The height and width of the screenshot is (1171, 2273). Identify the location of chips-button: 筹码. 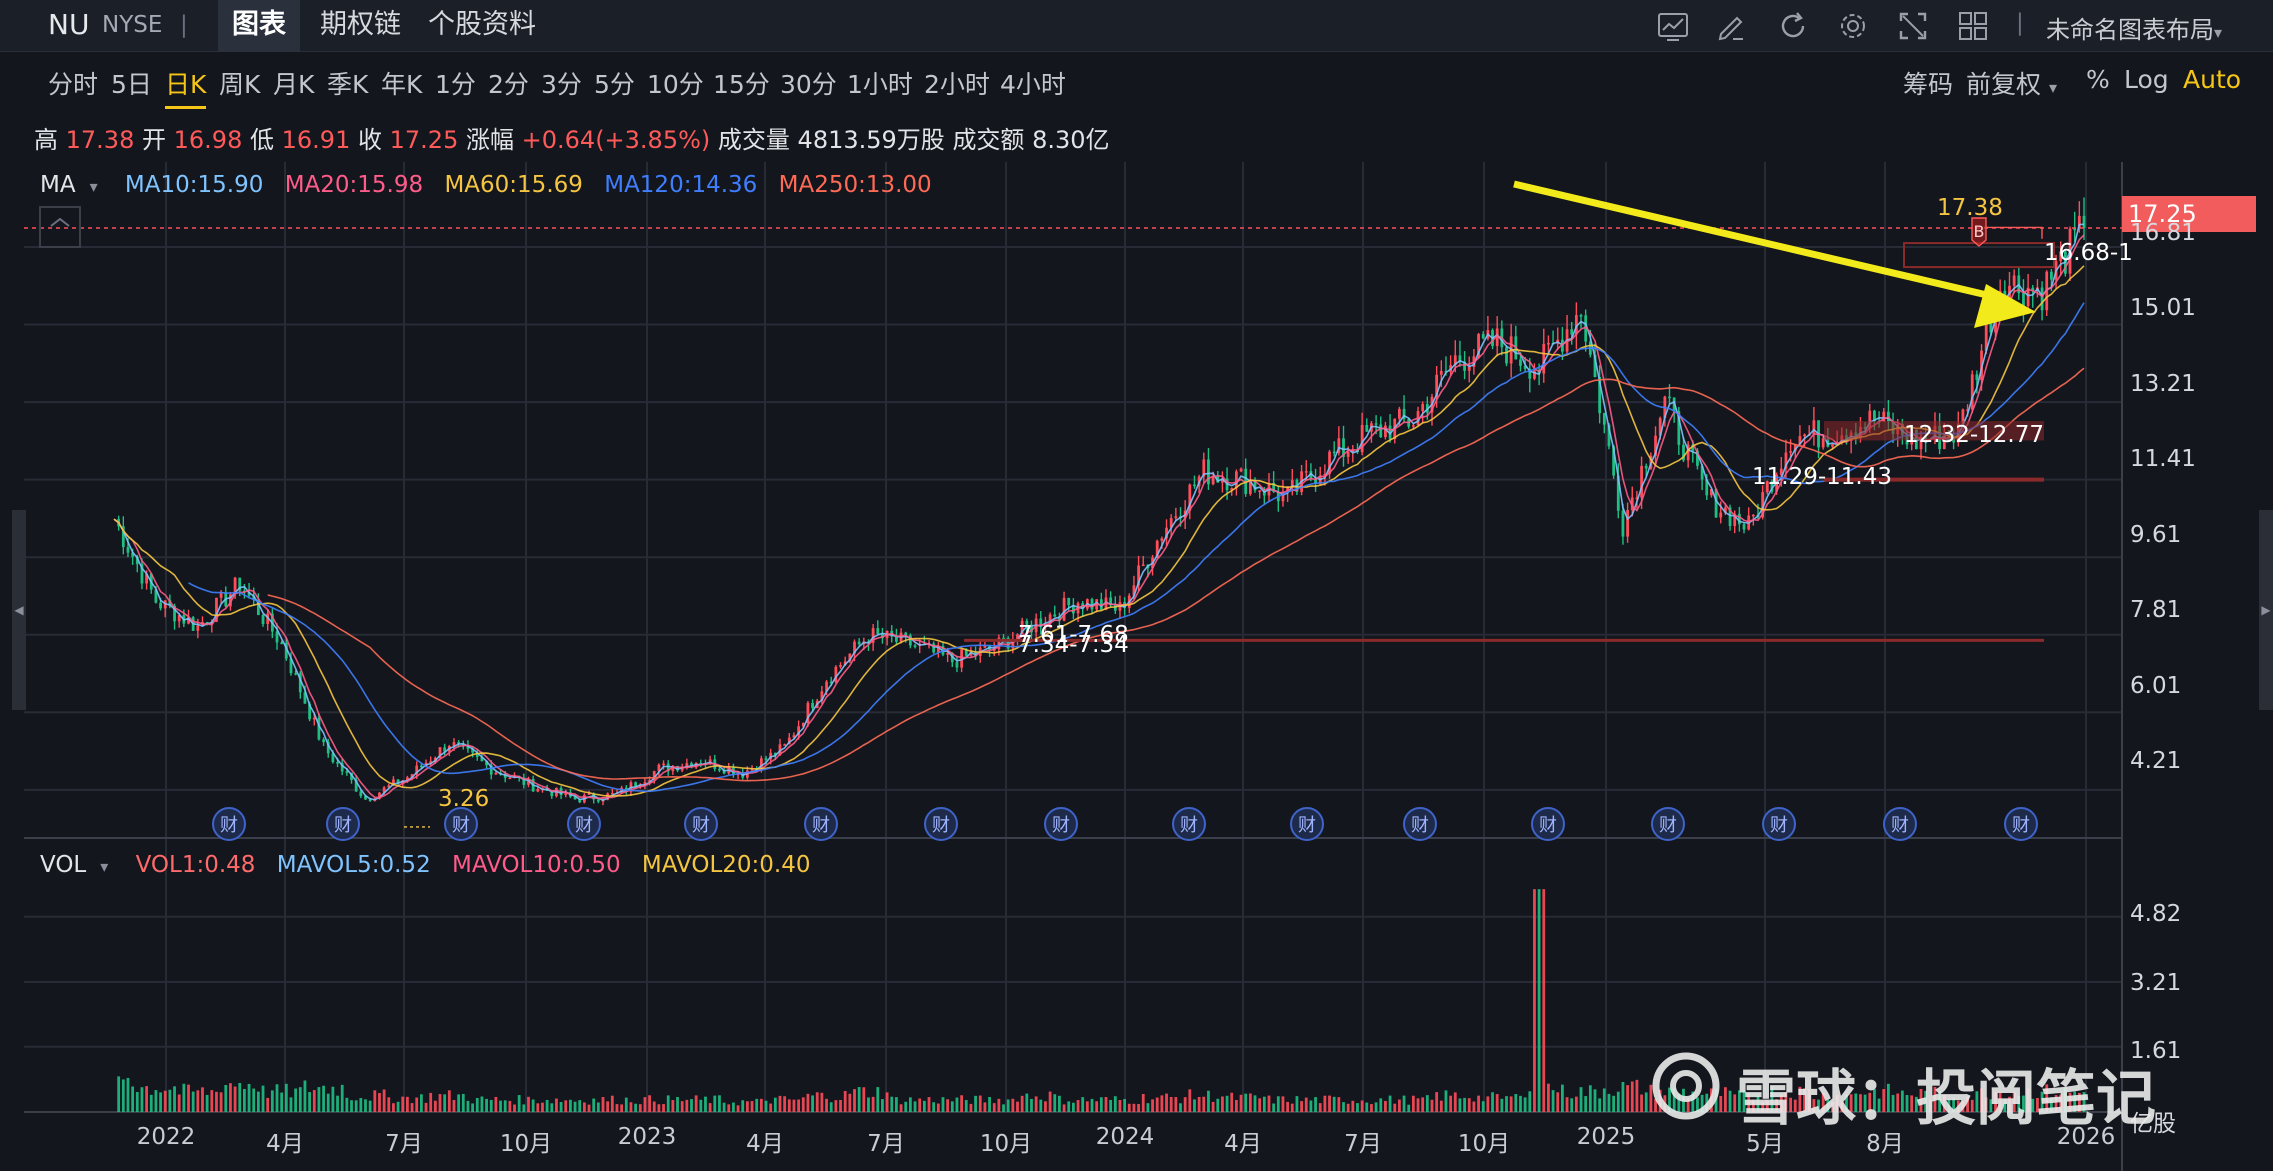
(1928, 84).